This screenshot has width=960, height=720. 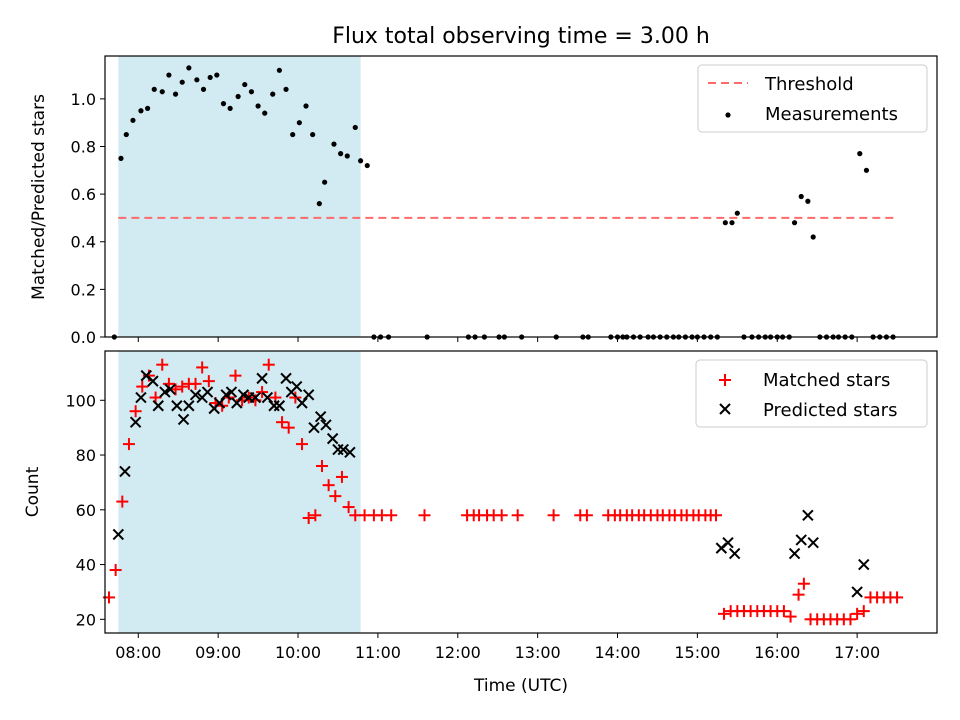 What do you see at coordinates (83, 289) in the screenshot?
I see `y-tick-label: 0.2` at bounding box center [83, 289].